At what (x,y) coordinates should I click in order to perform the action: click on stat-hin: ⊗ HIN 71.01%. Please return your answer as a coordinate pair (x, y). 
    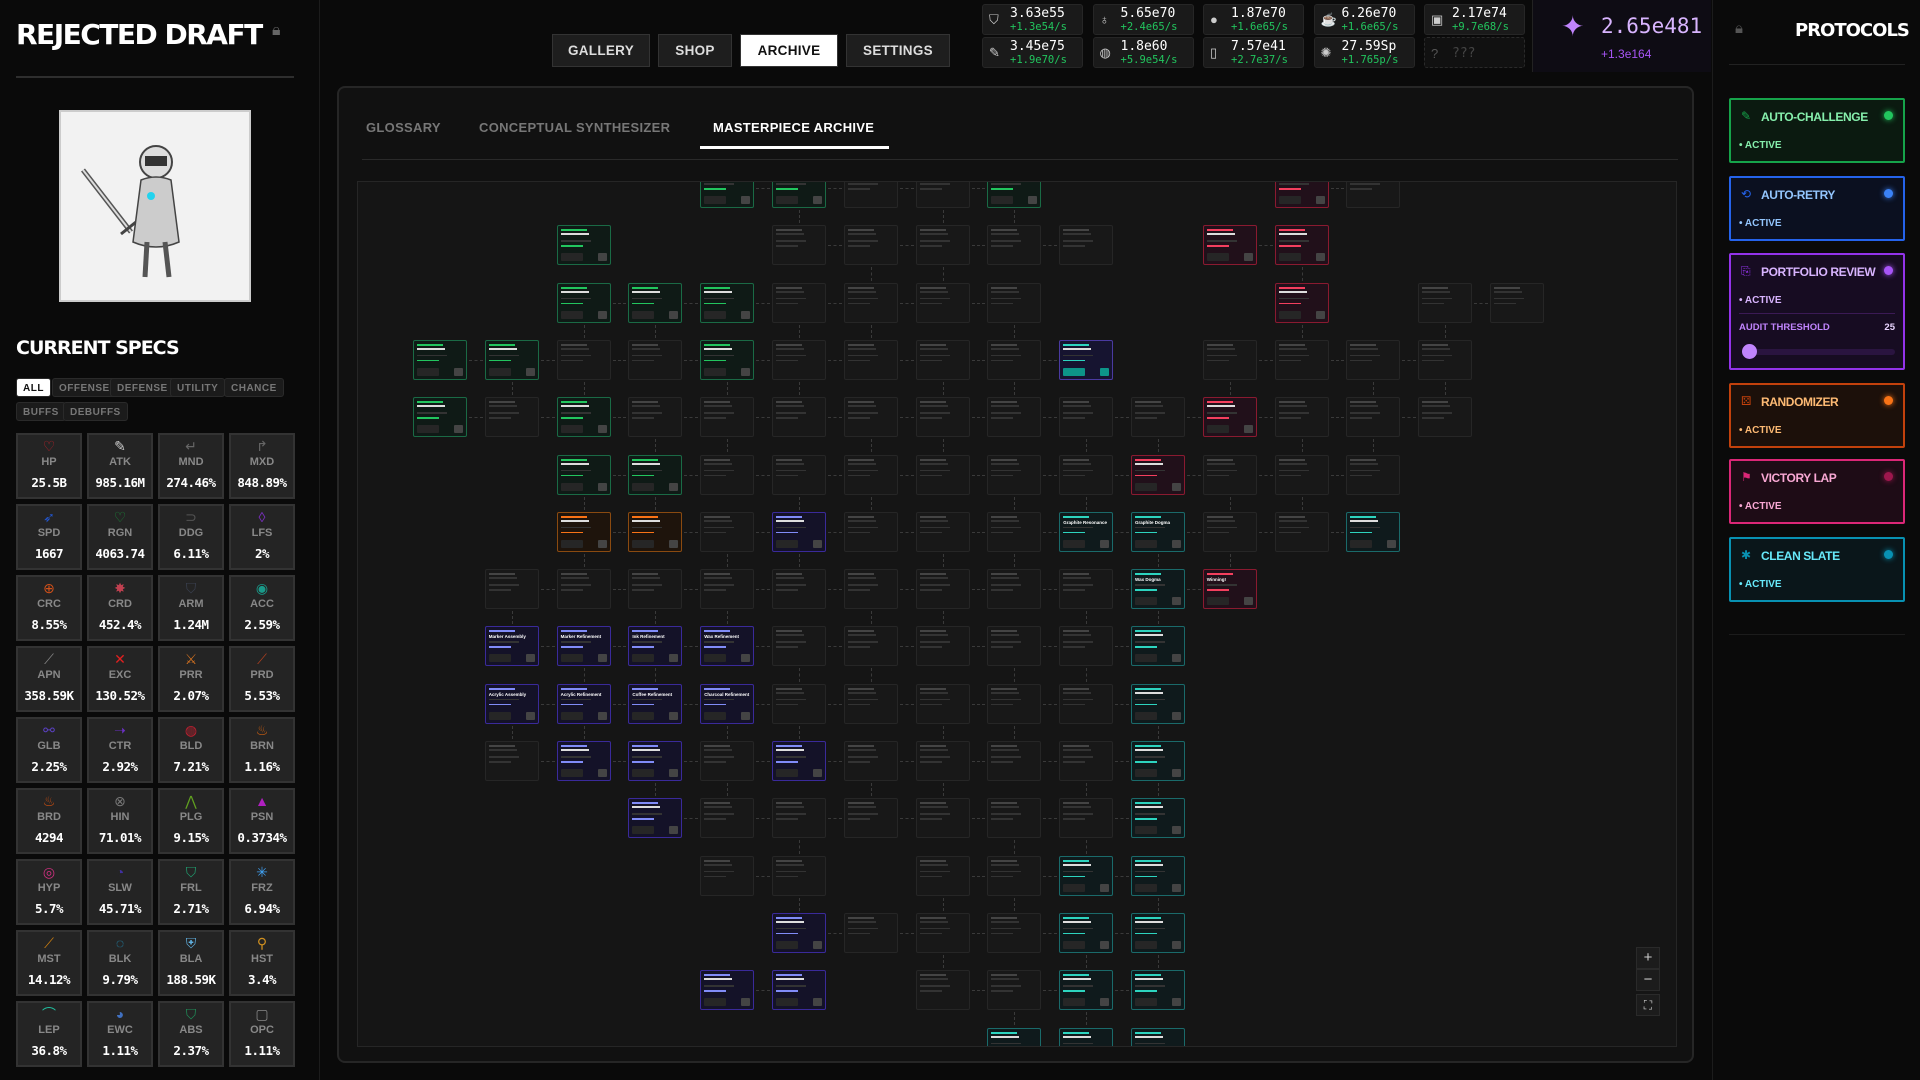
    Looking at the image, I should click on (120, 821).